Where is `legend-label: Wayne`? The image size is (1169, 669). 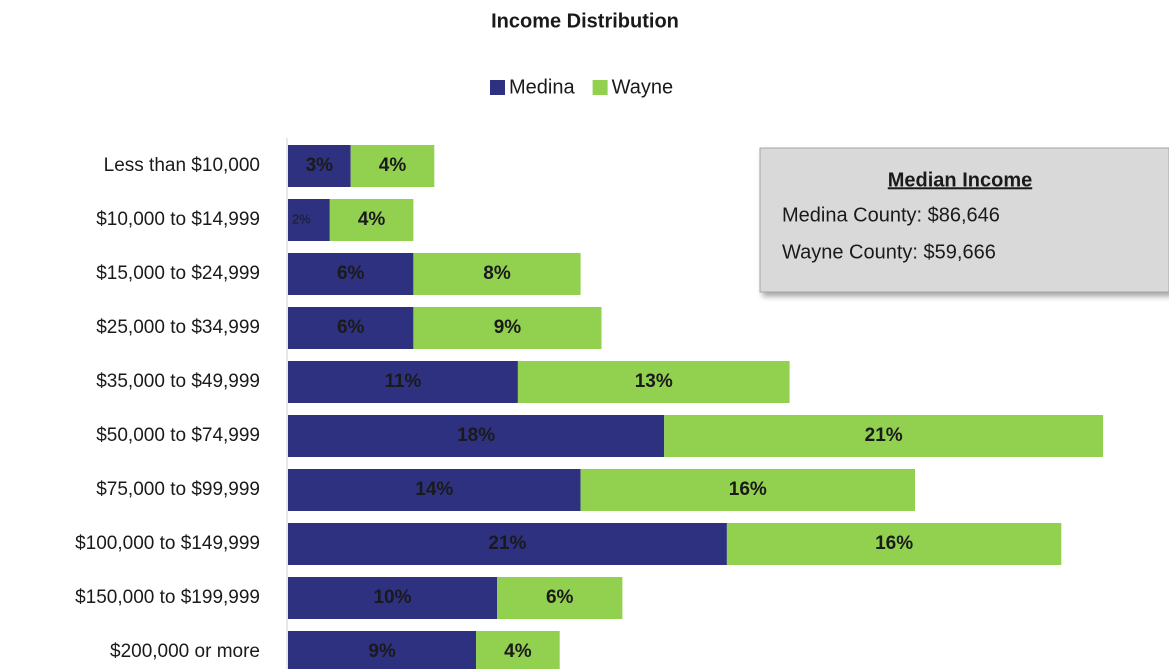 legend-label: Wayne is located at coordinates (643, 87).